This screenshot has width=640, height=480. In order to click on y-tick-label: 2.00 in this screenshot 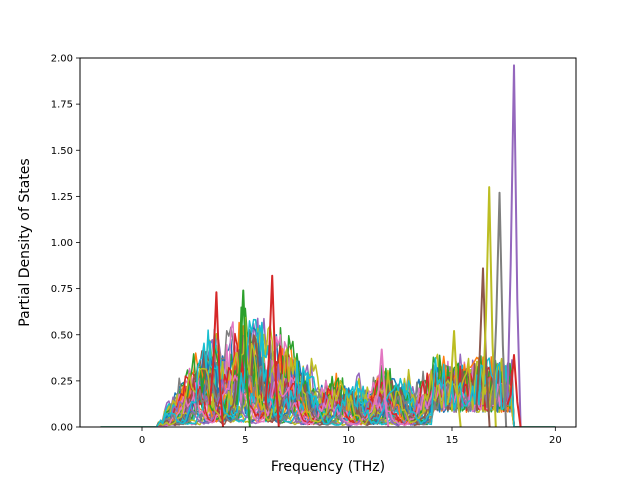, I will do `click(62, 59)`.